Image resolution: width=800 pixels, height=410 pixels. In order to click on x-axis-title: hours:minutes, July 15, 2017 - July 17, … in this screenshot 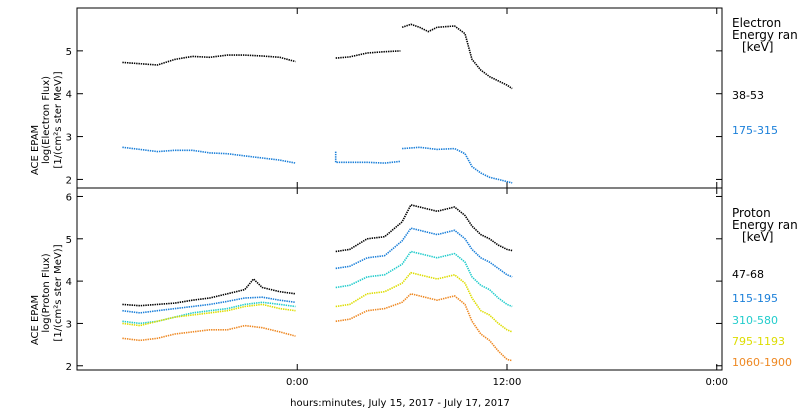, I will do `click(400, 403)`.